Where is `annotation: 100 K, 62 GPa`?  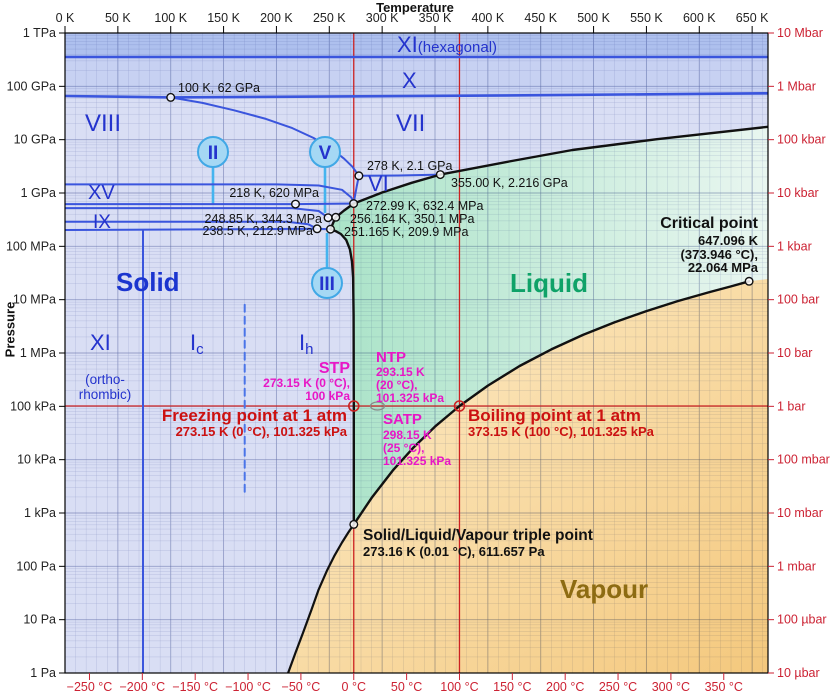
annotation: 100 K, 62 GPa is located at coordinates (219, 88).